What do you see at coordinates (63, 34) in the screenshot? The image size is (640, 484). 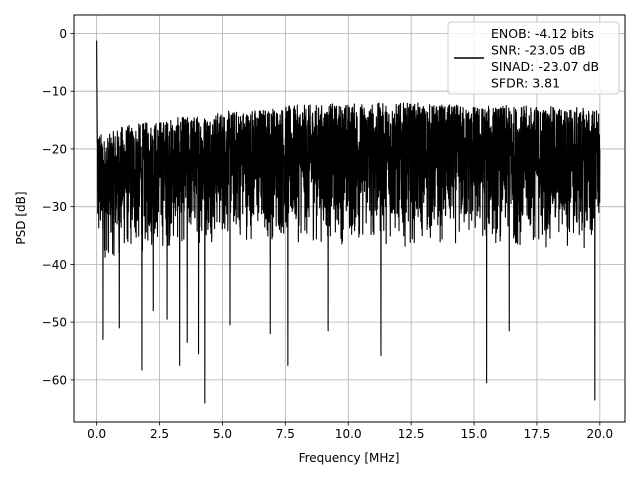 I see `y-tick-label: 0` at bounding box center [63, 34].